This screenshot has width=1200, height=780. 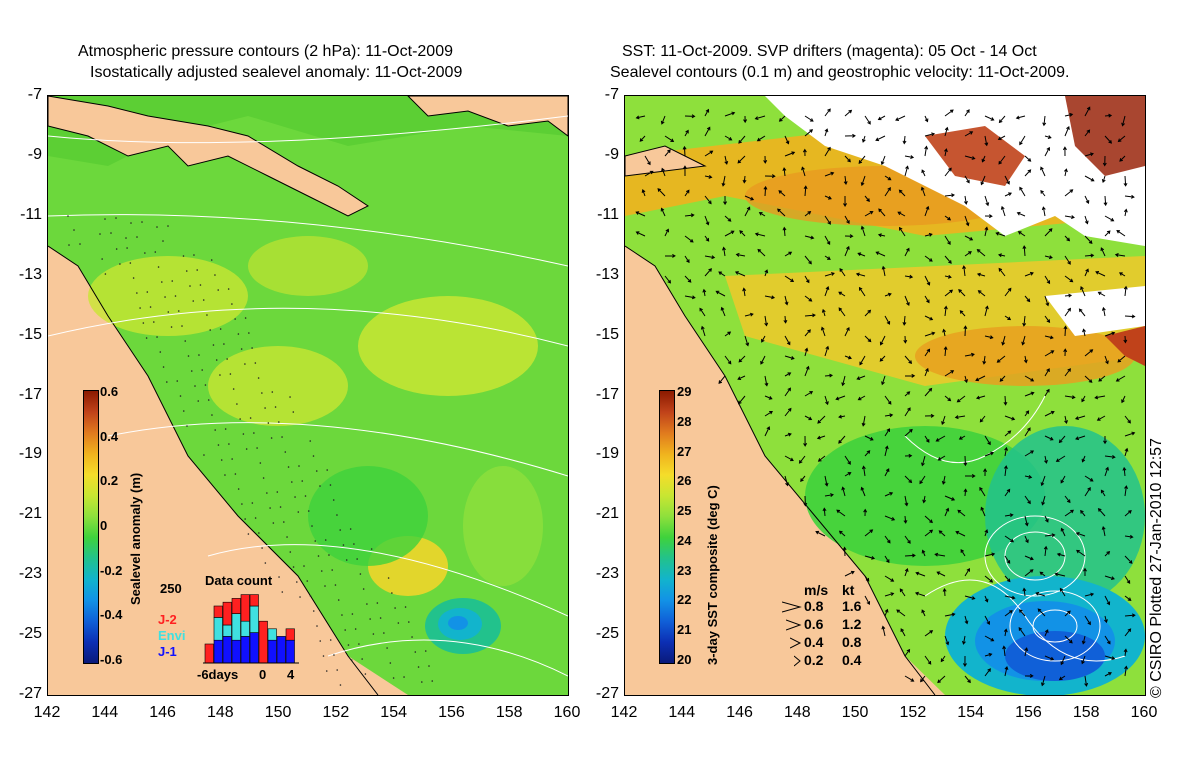 What do you see at coordinates (218, 674) in the screenshot?
I see `data-count-x-label: -6days` at bounding box center [218, 674].